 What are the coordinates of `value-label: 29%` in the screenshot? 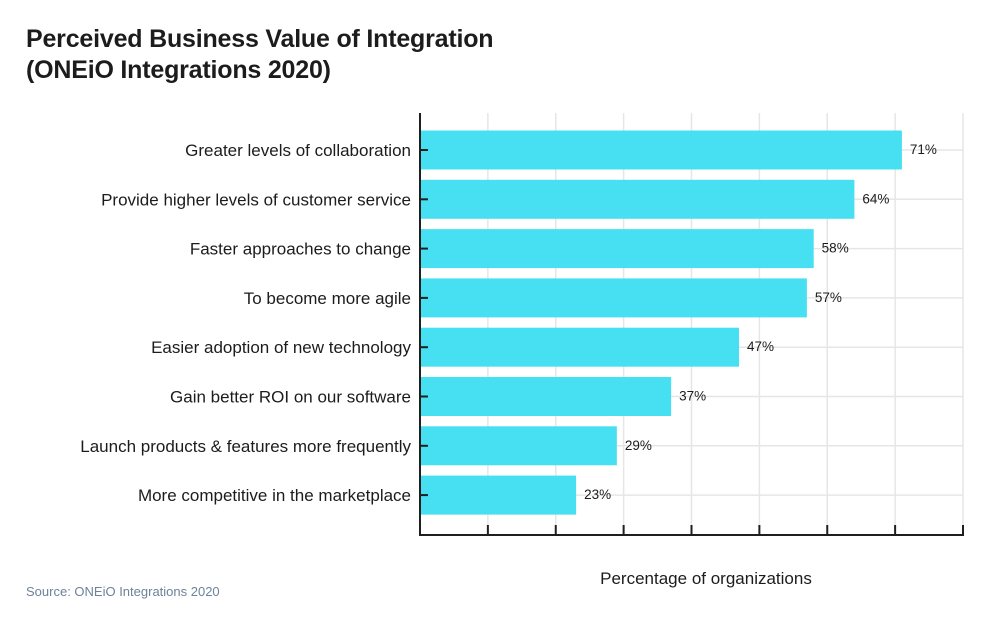 It's located at (638, 445).